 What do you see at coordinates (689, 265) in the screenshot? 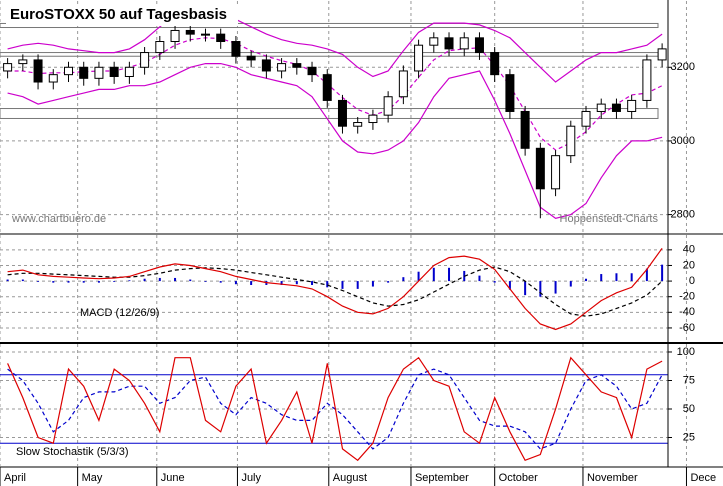
I see `y-tick-label: 20` at bounding box center [689, 265].